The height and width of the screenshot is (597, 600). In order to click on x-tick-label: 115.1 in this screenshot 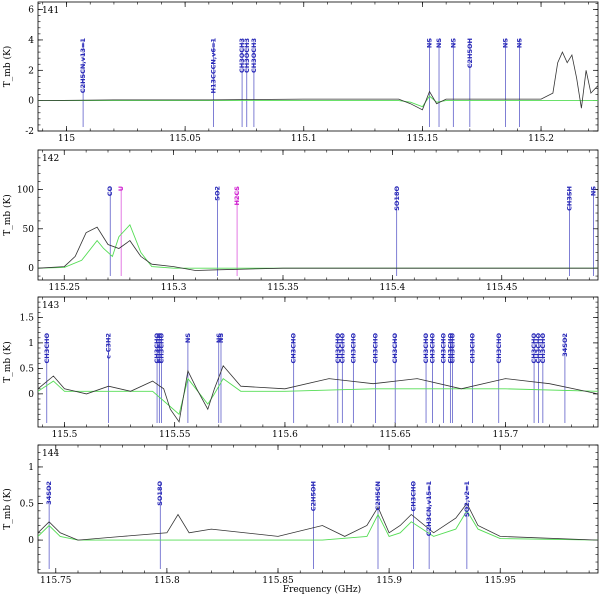, I will do `click(304, 139)`.